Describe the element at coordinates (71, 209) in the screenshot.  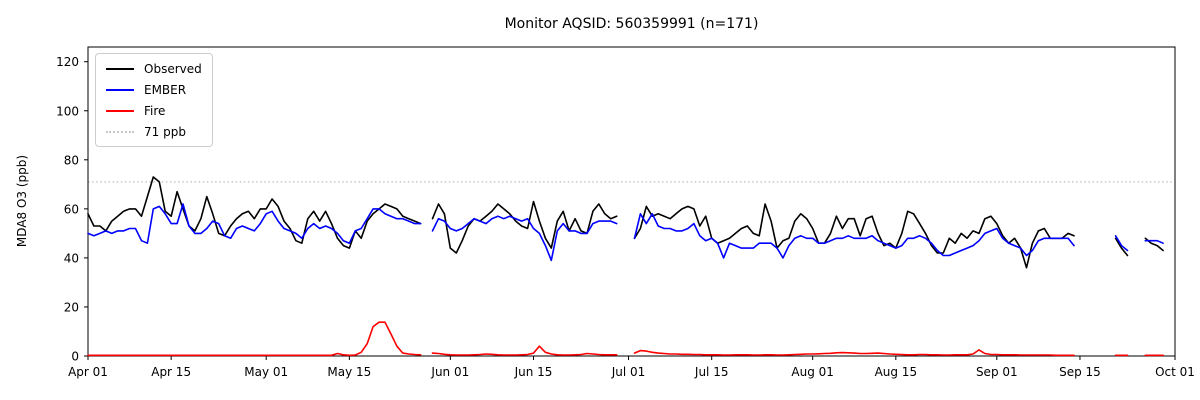
I see `y-axis-tick-label: 60` at that location.